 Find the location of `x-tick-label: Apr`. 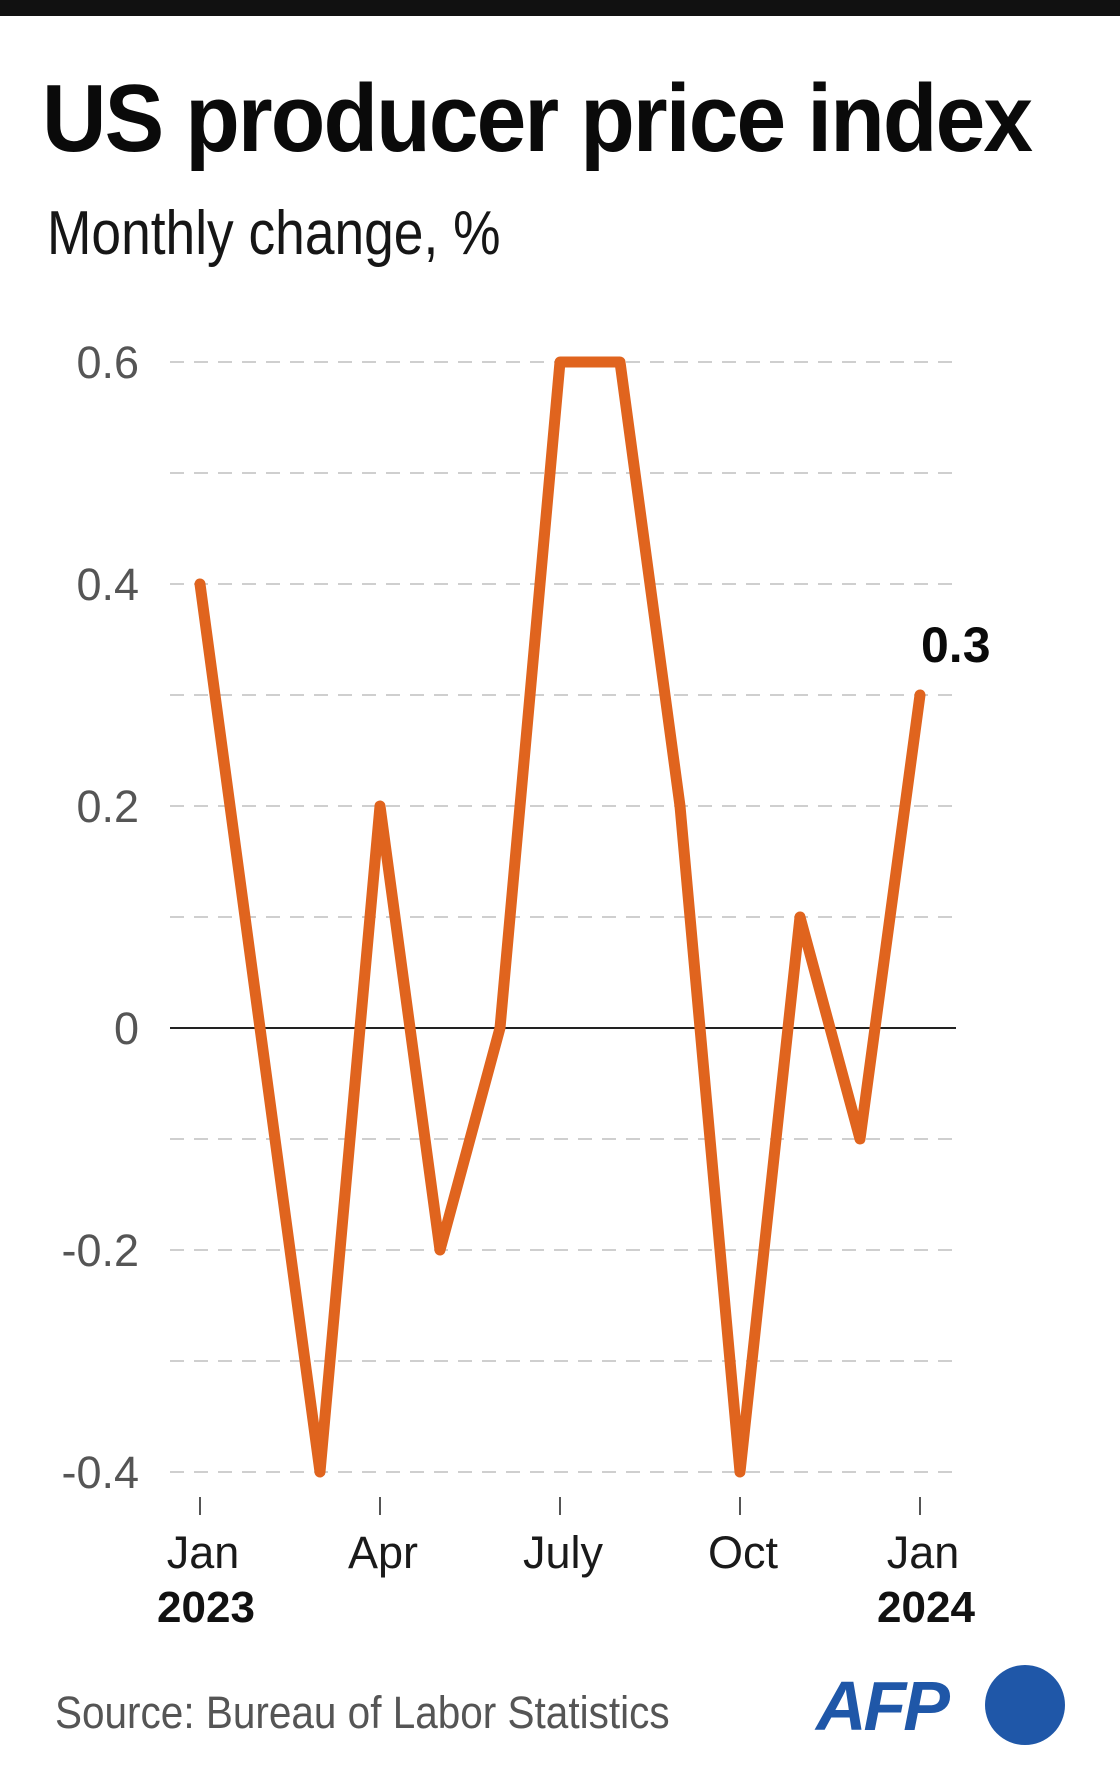

x-tick-label: Apr is located at coordinates (383, 1552).